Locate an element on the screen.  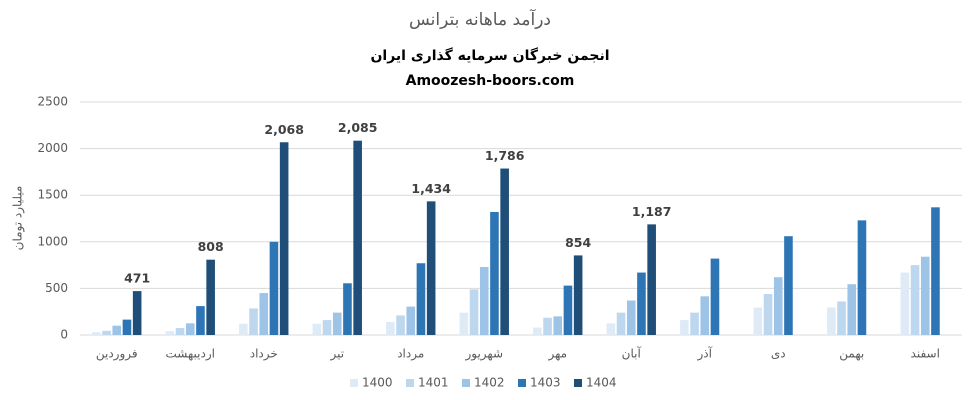
legend-label: 1403 is located at coordinates (545, 383).